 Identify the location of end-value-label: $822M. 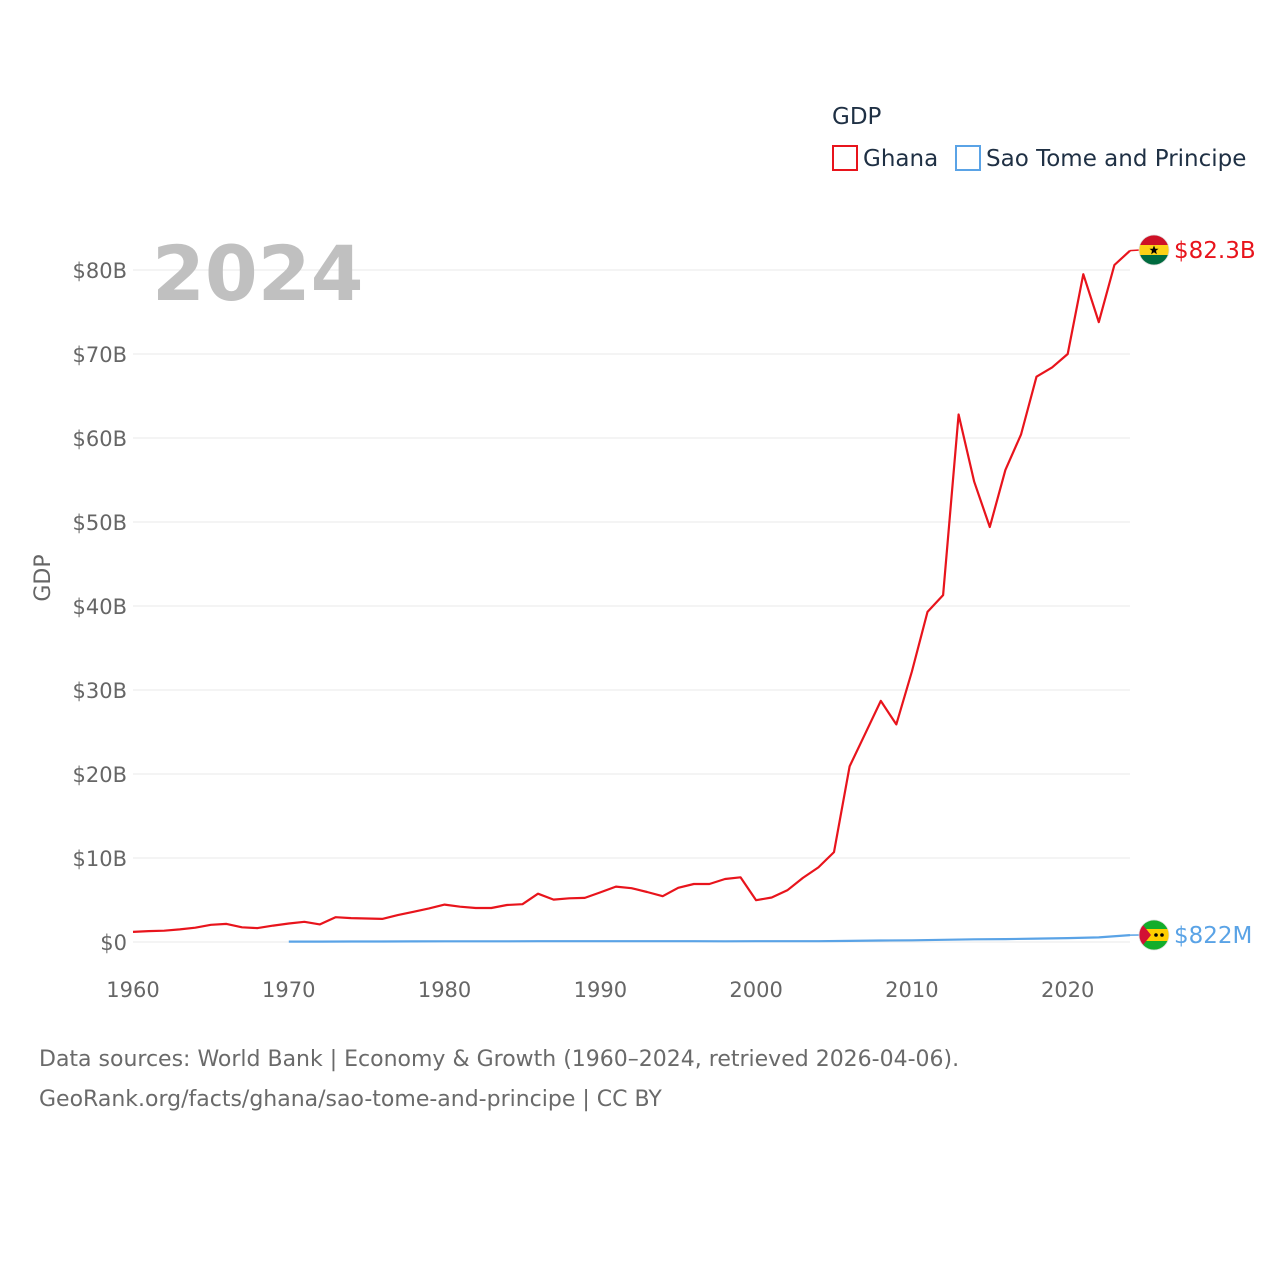
(1213, 936).